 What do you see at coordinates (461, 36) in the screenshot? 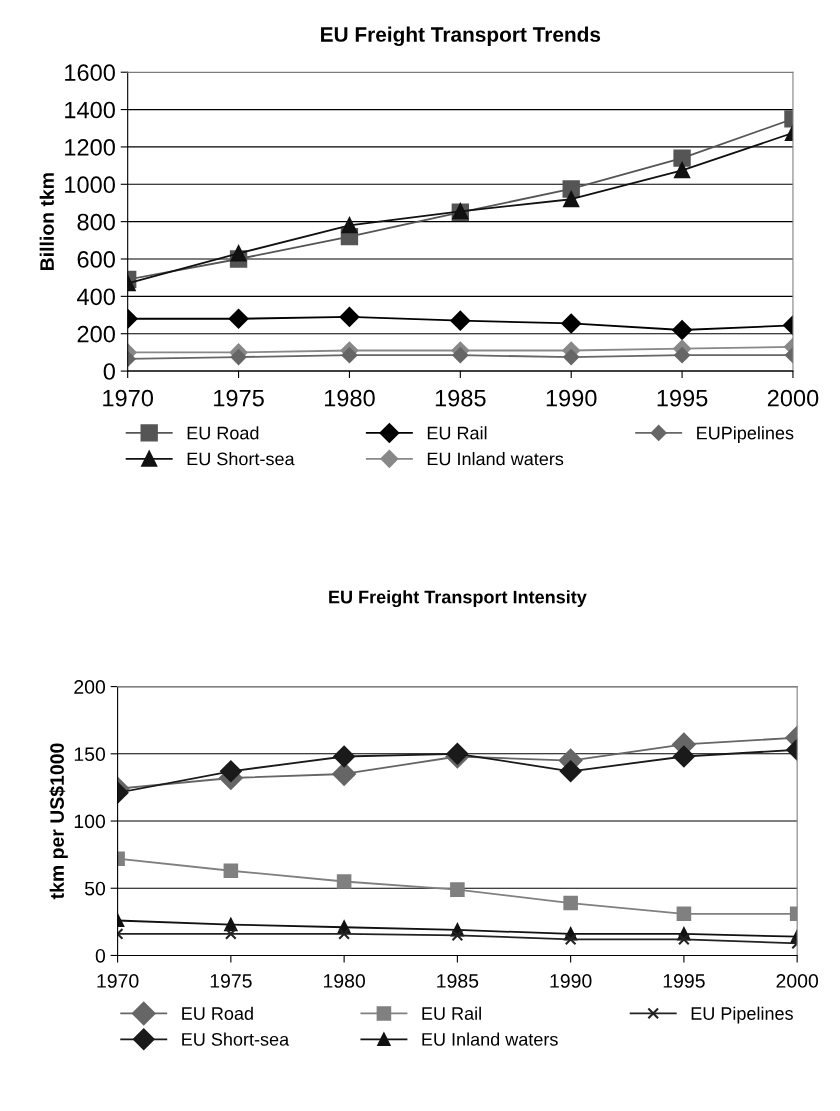
I see `chart-title: EU Freight Transport Trends` at bounding box center [461, 36].